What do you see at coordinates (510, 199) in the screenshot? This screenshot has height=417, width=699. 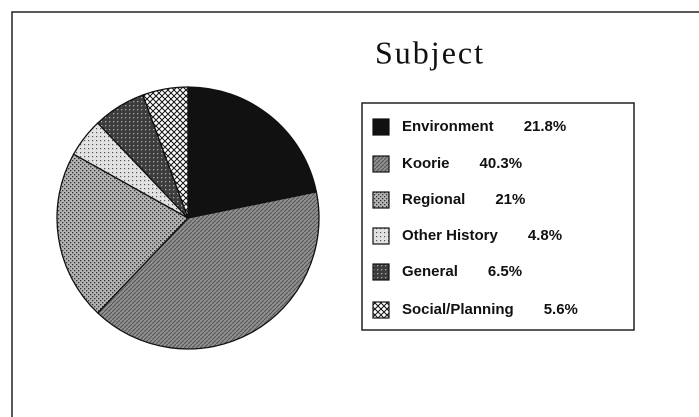 I see `legend-value: 21%` at bounding box center [510, 199].